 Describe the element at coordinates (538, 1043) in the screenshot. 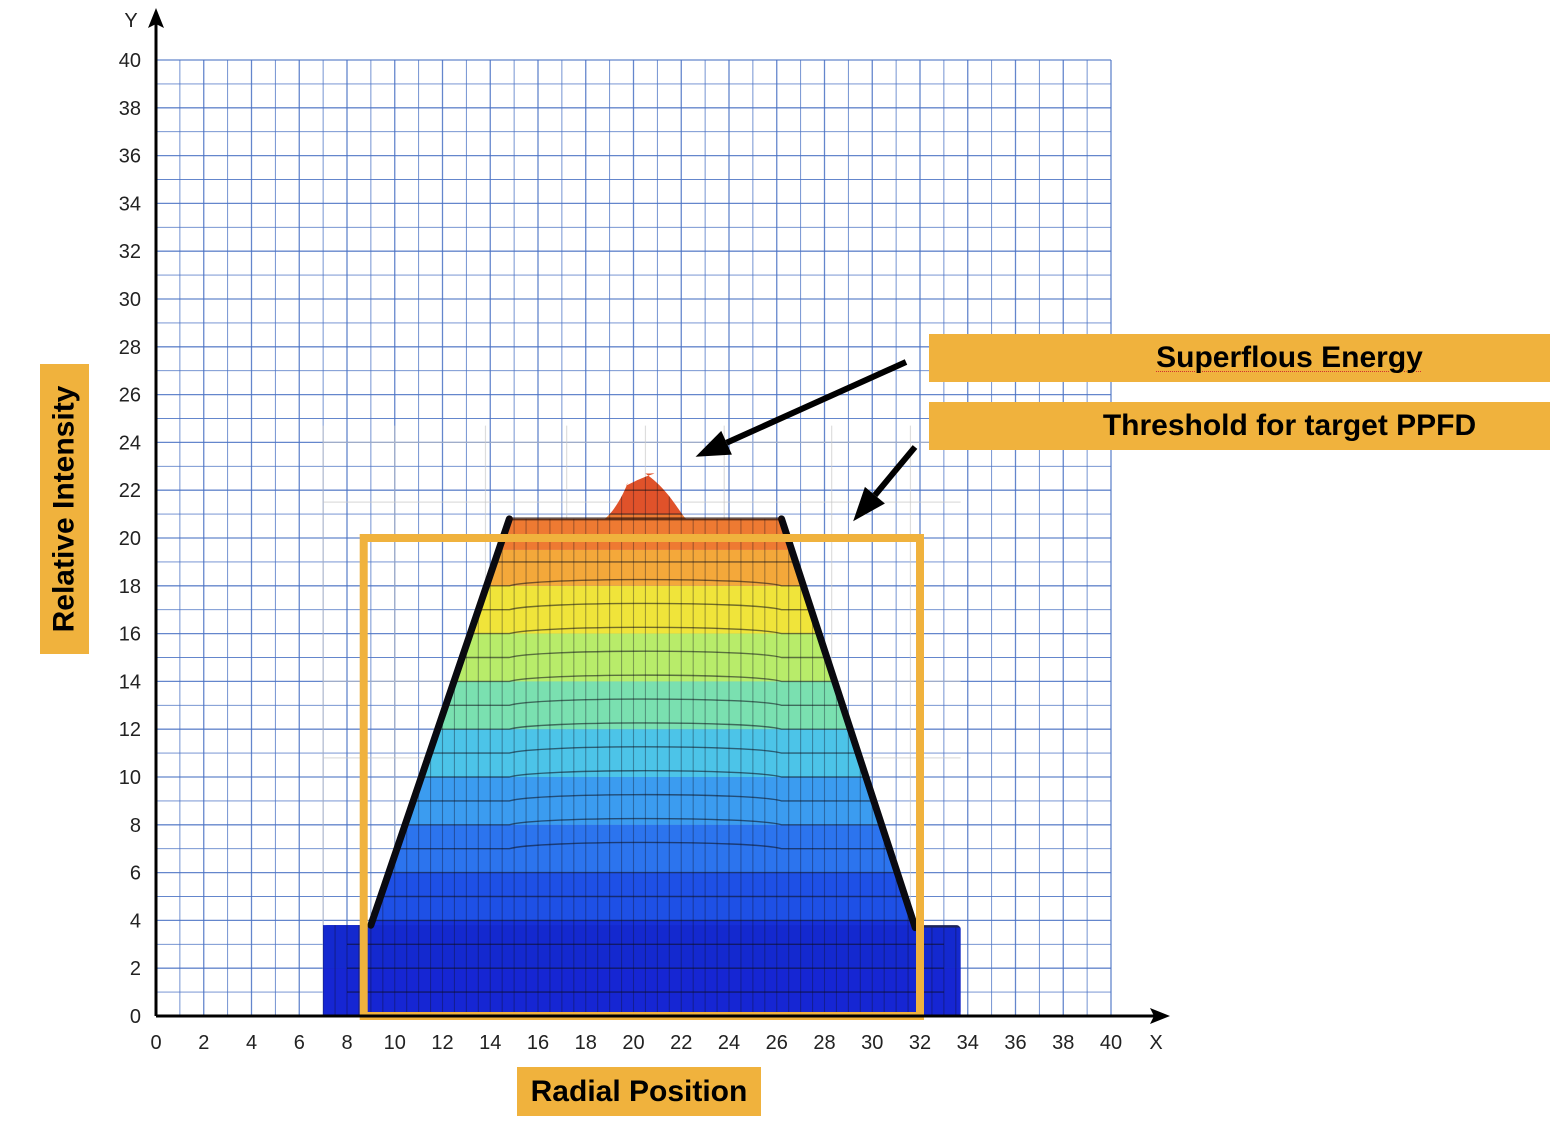

I see `x-tick-label: 16` at that location.